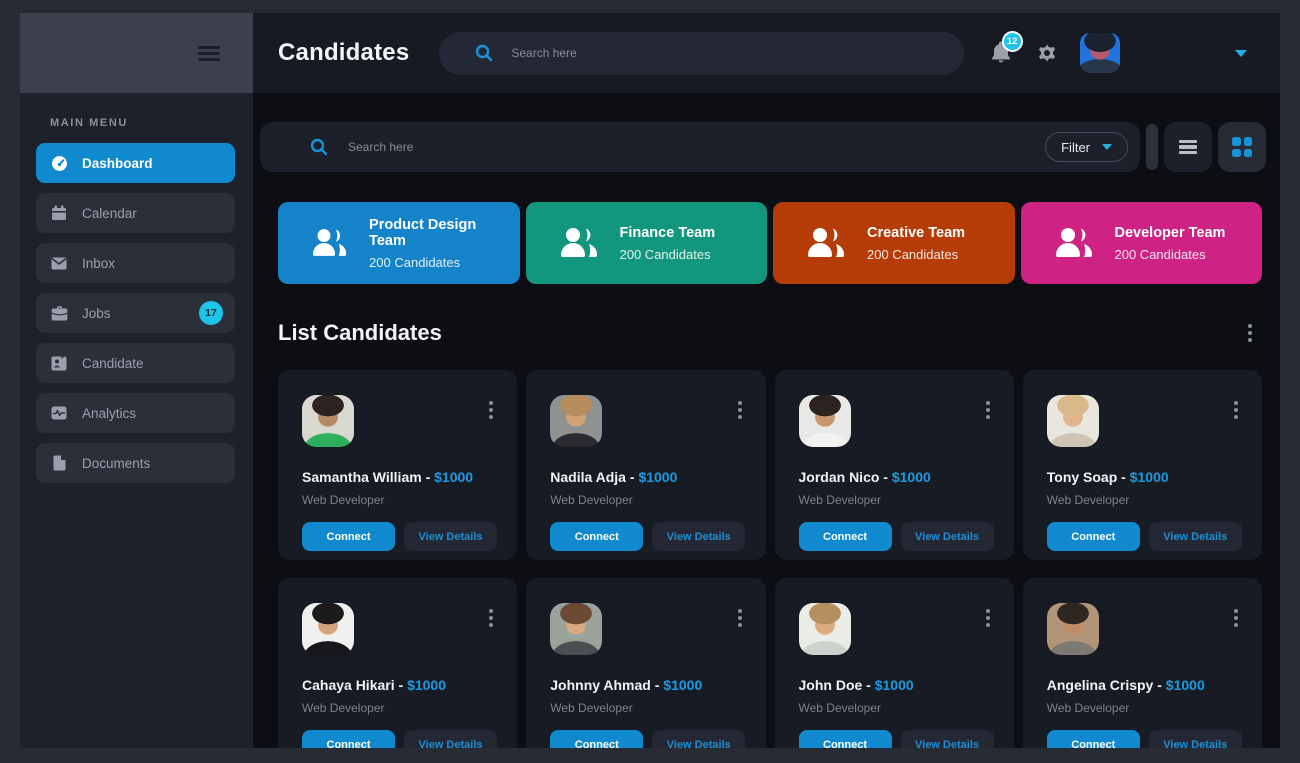 The image size is (1300, 763). Describe the element at coordinates (1178, 53) in the screenshot. I see `user-name: Franklin Jr.` at that location.